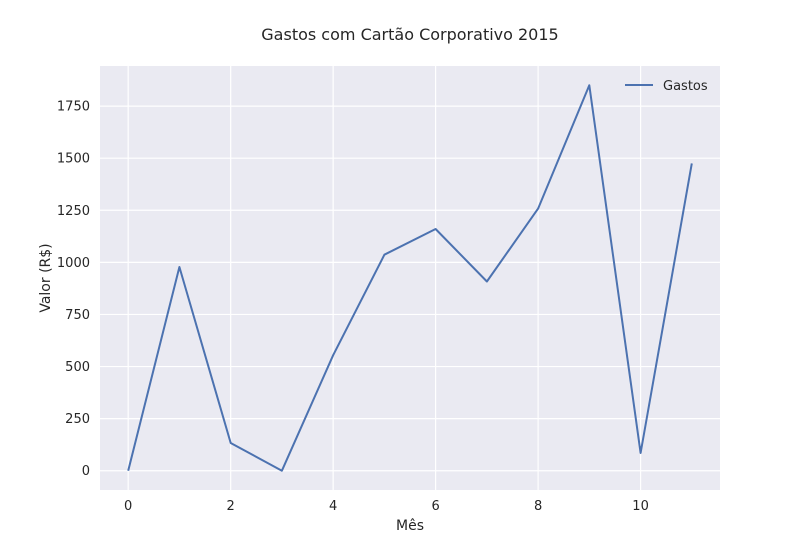  Describe the element at coordinates (73, 263) in the screenshot. I see `y-tick-label: 1000` at that location.